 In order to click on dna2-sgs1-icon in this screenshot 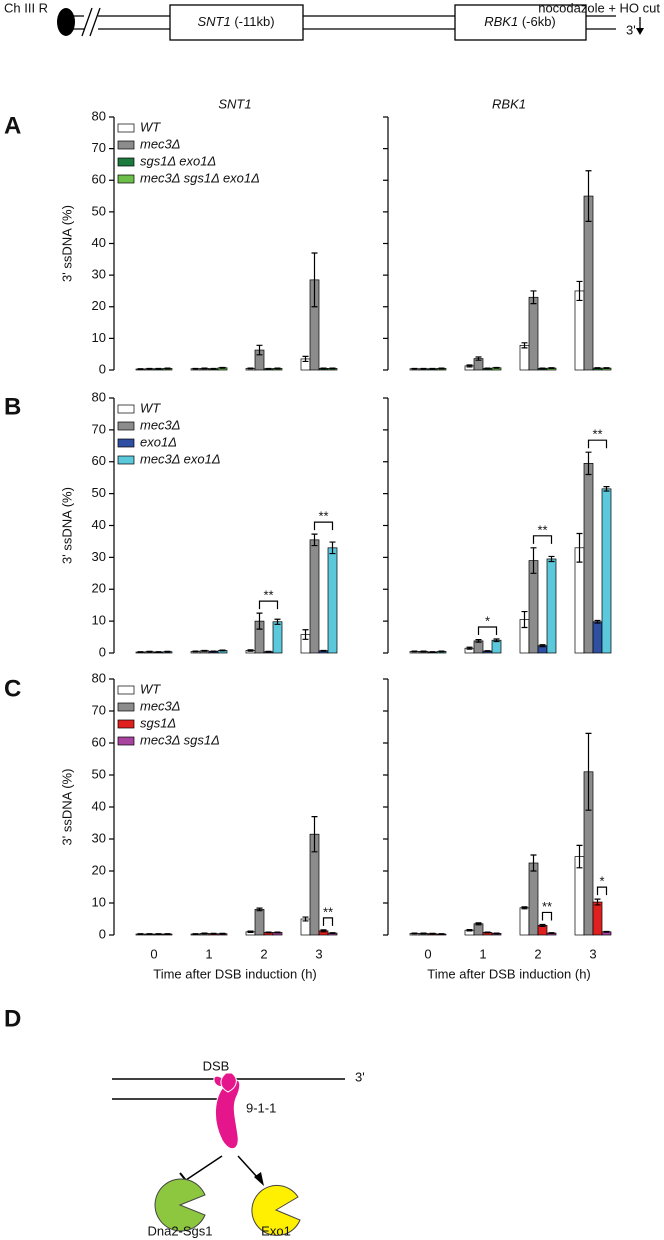, I will do `click(180, 1205)`.